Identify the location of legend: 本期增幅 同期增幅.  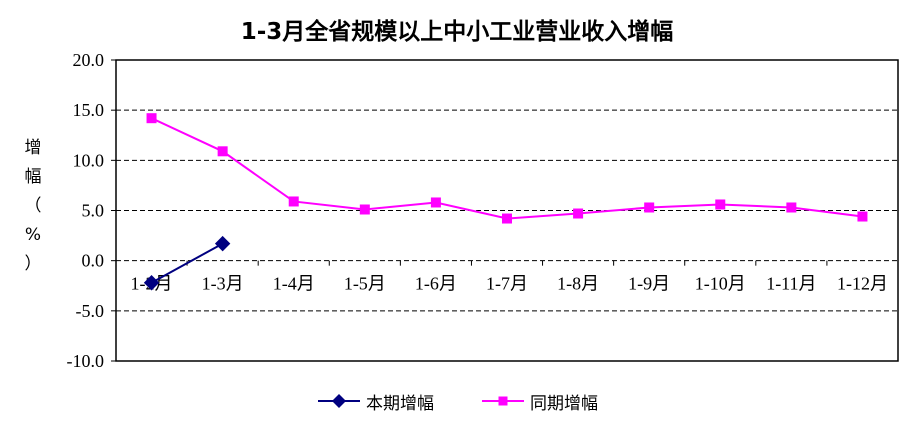
(480, 401).